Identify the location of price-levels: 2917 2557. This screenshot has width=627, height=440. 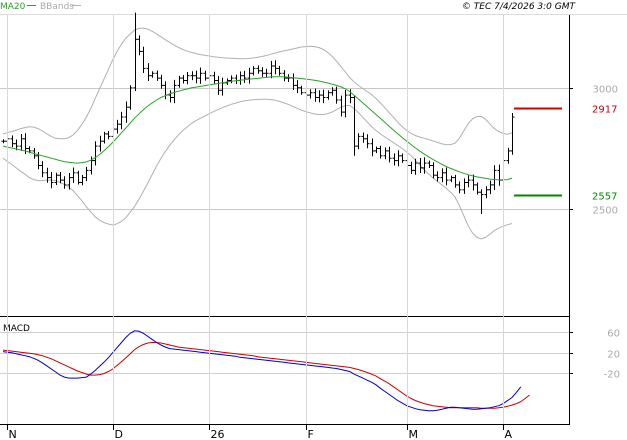
(565, 154).